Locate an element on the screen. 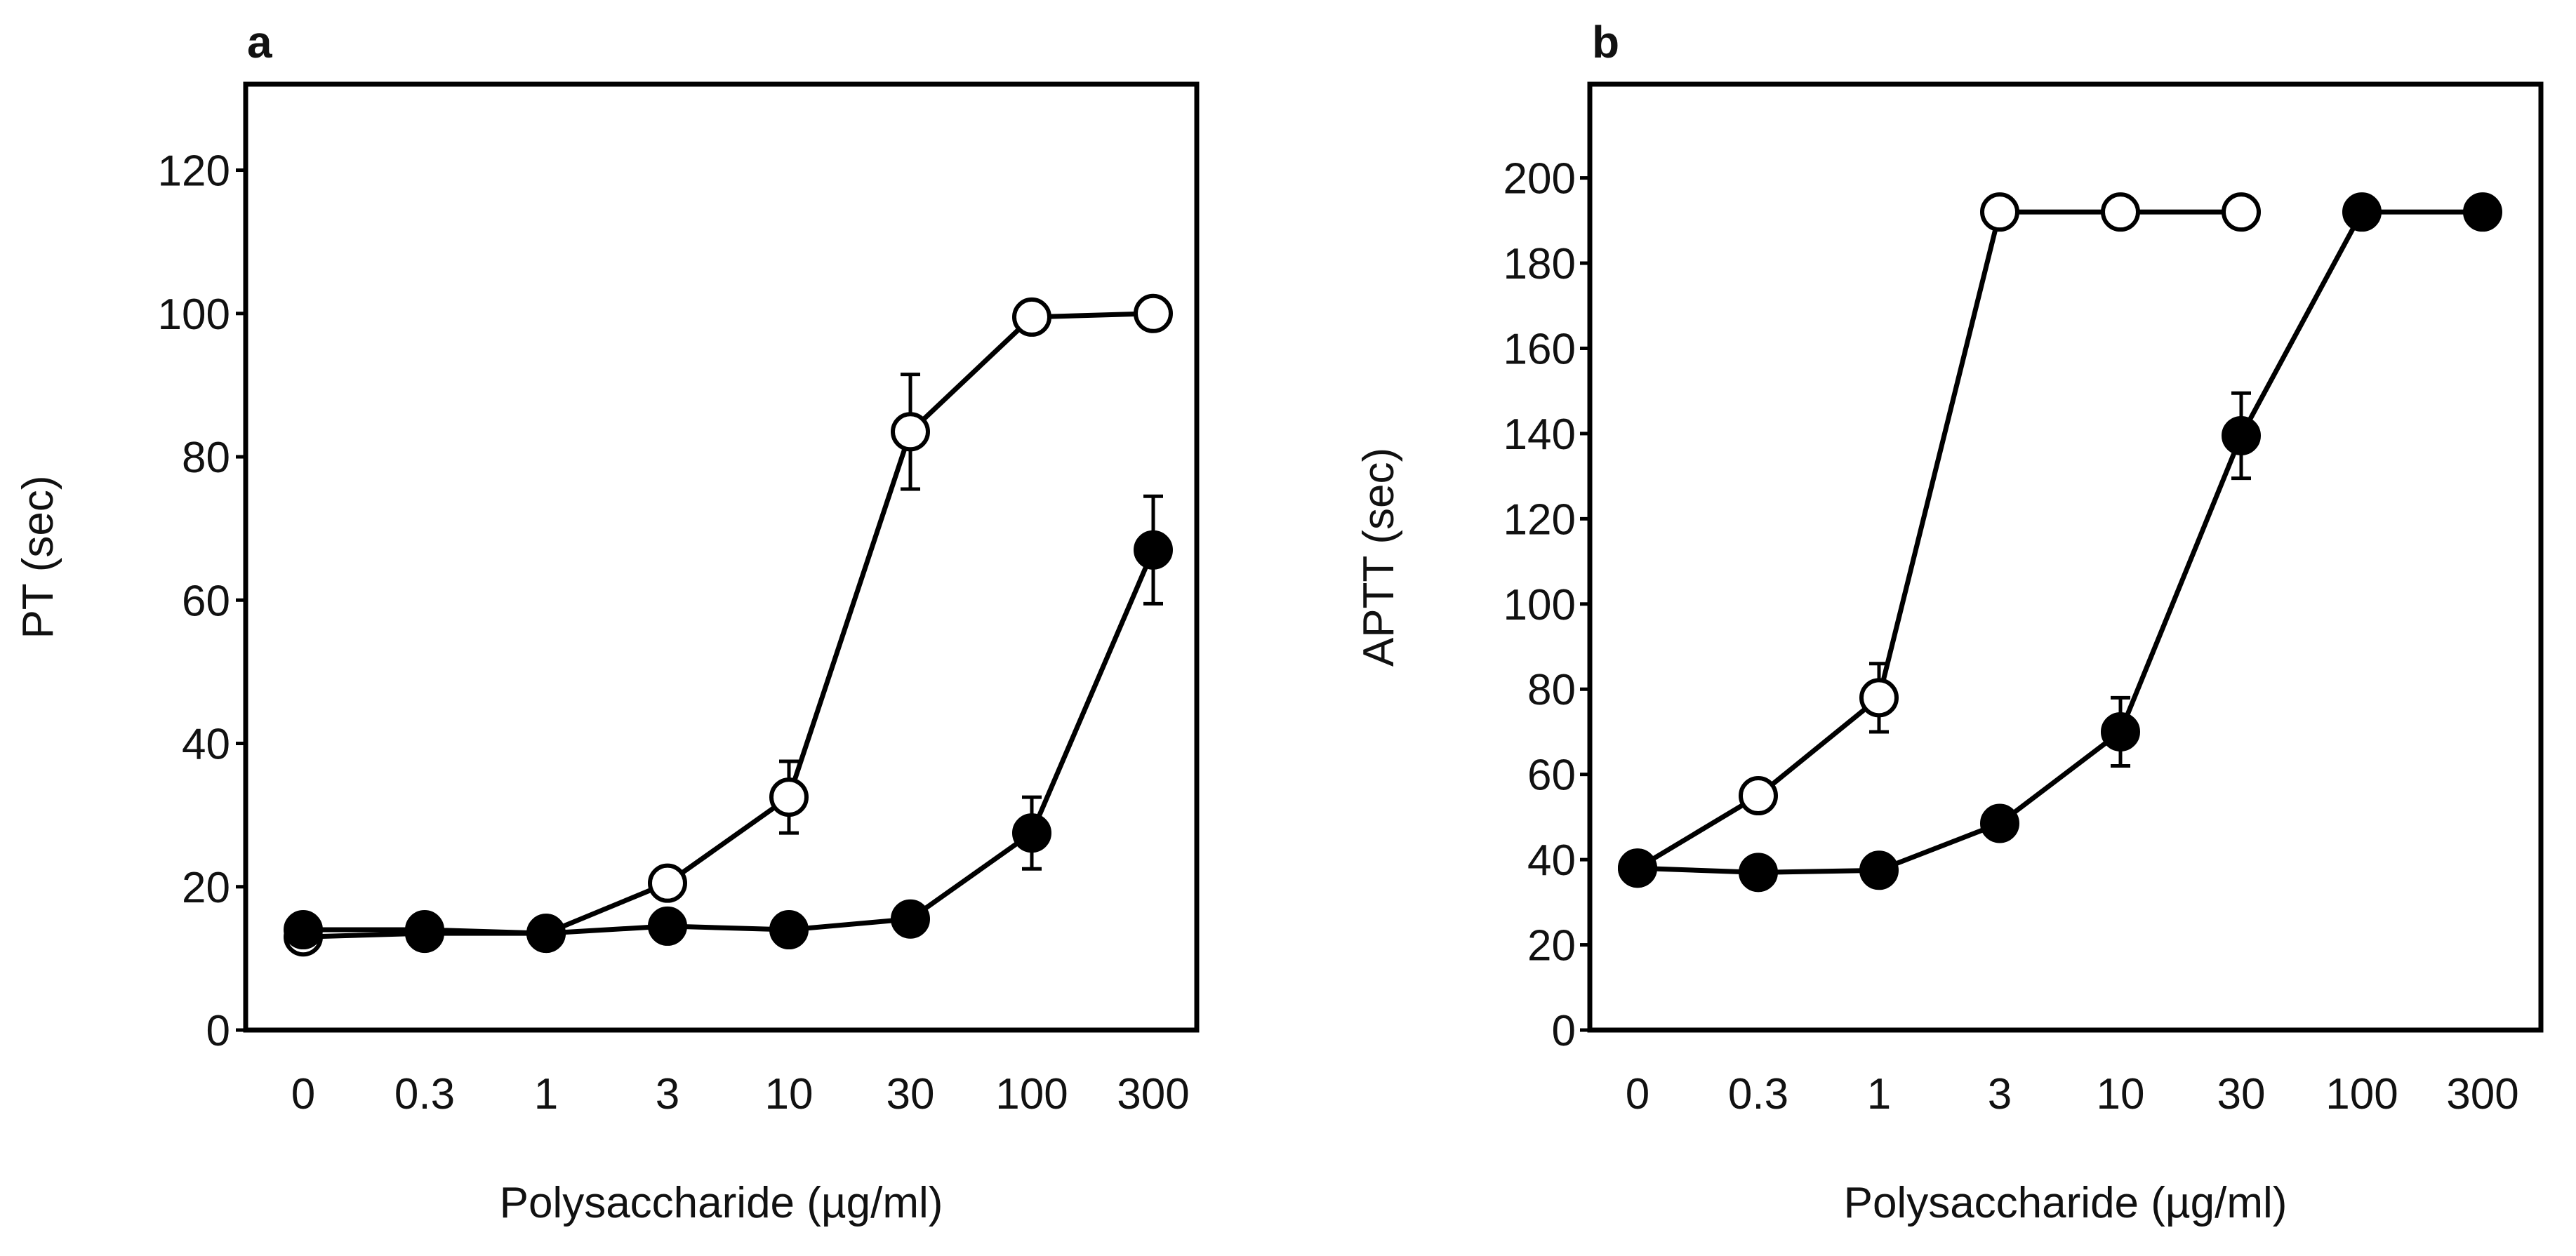 The image size is (2576, 1256). series-open is located at coordinates (1939, 540).